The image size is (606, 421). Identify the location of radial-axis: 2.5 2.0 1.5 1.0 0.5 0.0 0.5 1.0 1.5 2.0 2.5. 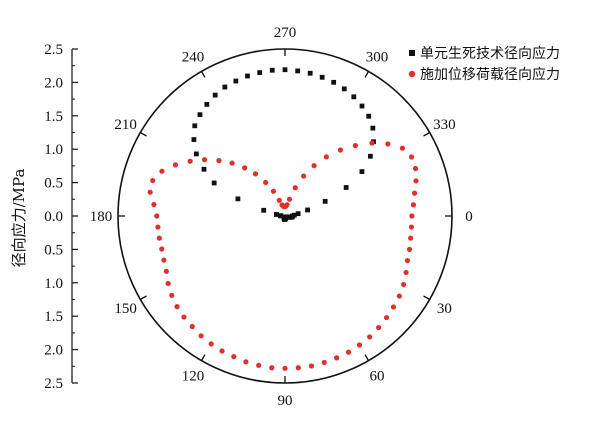
(61, 217).